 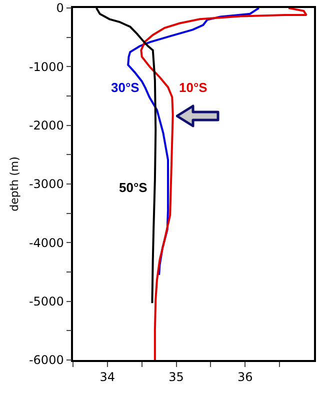 What do you see at coordinates (176, 377) in the screenshot?
I see `x-tick-label: 35` at bounding box center [176, 377].